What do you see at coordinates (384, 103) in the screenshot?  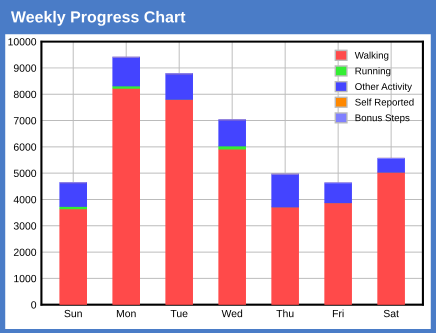 I see `legend-label: Self Reported` at bounding box center [384, 103].